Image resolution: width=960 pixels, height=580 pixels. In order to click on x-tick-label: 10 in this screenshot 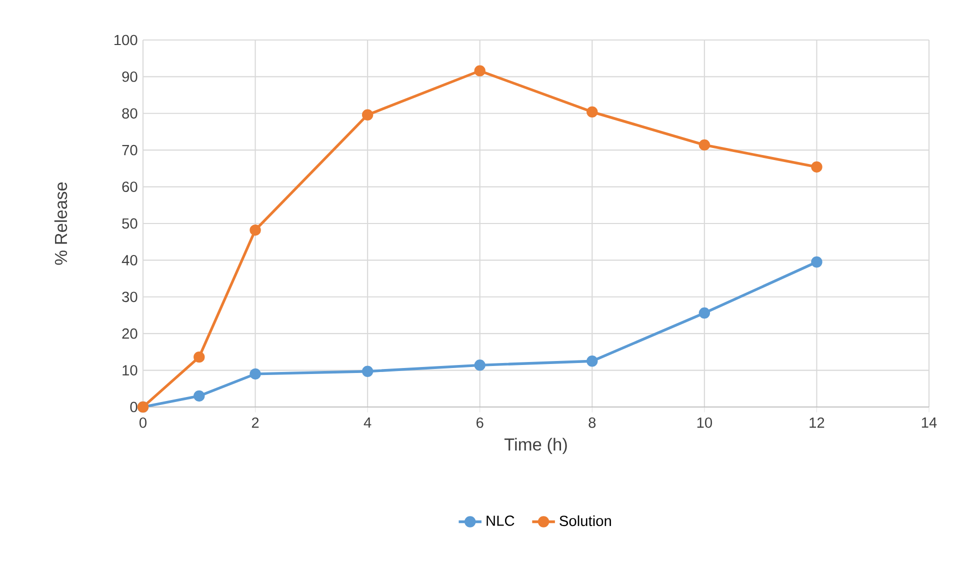, I will do `click(704, 422)`.